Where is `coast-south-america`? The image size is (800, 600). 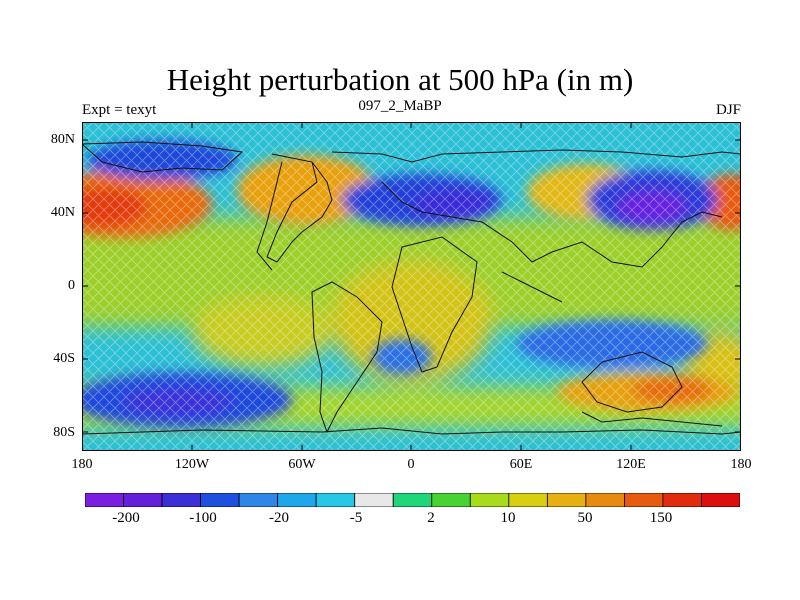
coast-south-america is located at coordinates (347, 357).